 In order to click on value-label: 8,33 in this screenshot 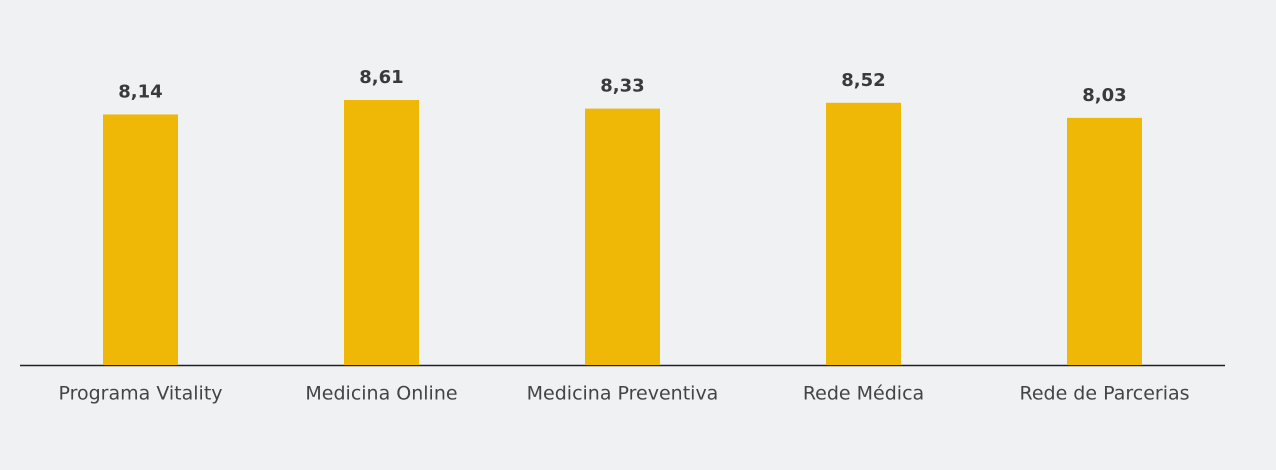, I will do `click(622, 86)`.